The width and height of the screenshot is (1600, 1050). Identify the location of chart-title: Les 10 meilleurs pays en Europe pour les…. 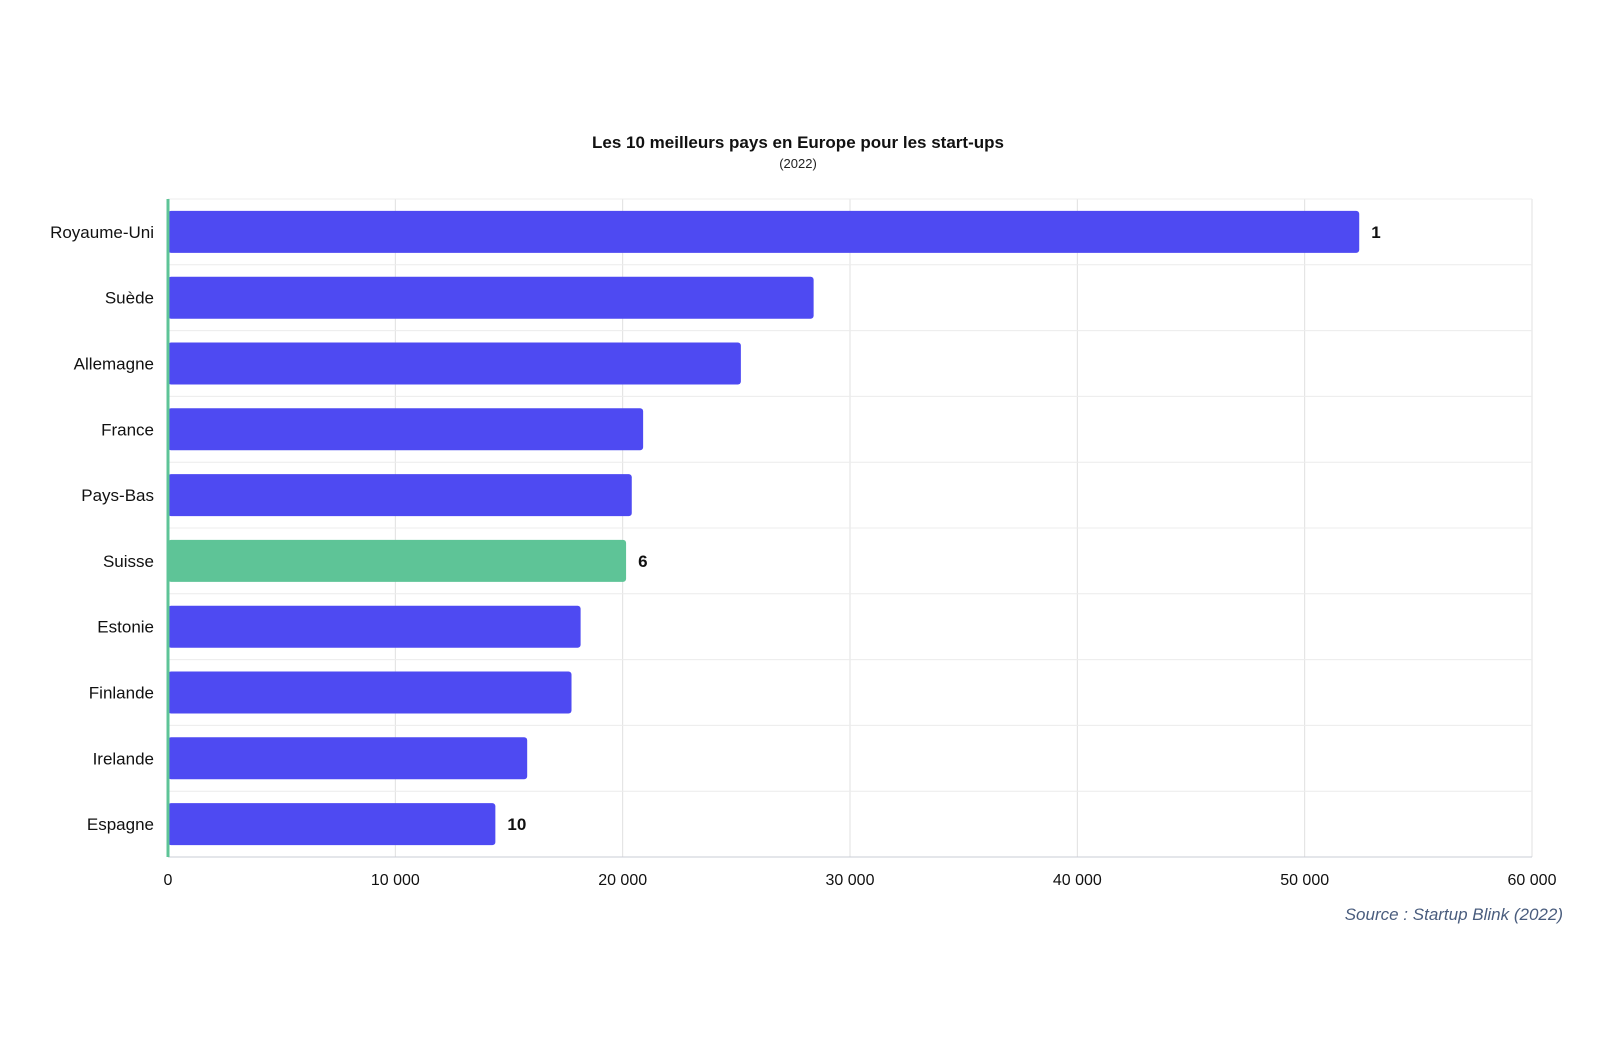
(798, 142).